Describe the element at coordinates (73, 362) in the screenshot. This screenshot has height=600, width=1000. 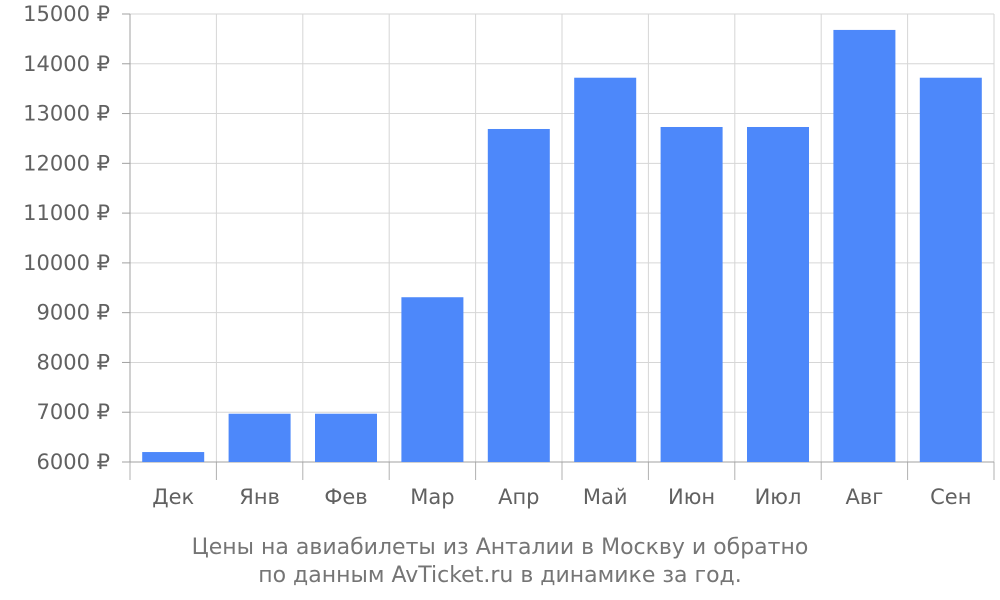
I see `y-tick-label: 8000 ₽` at that location.